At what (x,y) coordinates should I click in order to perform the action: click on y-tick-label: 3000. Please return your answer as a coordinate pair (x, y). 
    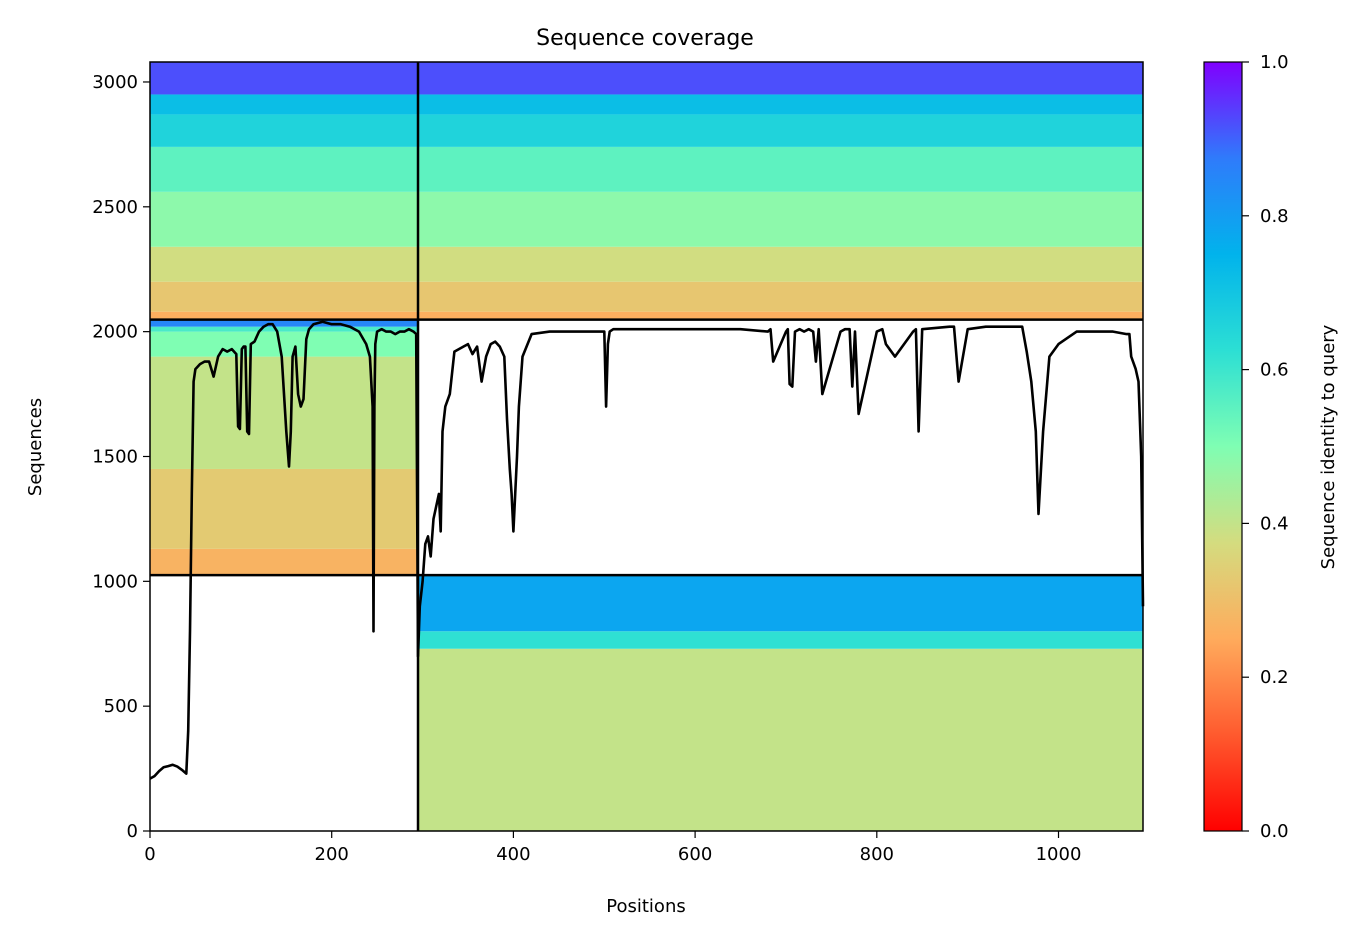
    Looking at the image, I should click on (115, 82).